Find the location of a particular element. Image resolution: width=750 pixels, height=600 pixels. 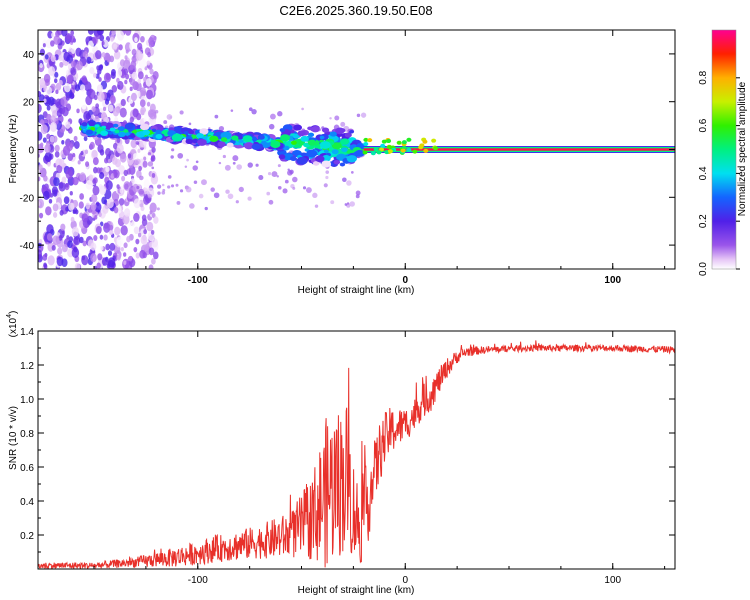

snr-multiplier-base: (x10 is located at coordinates (13, 327).